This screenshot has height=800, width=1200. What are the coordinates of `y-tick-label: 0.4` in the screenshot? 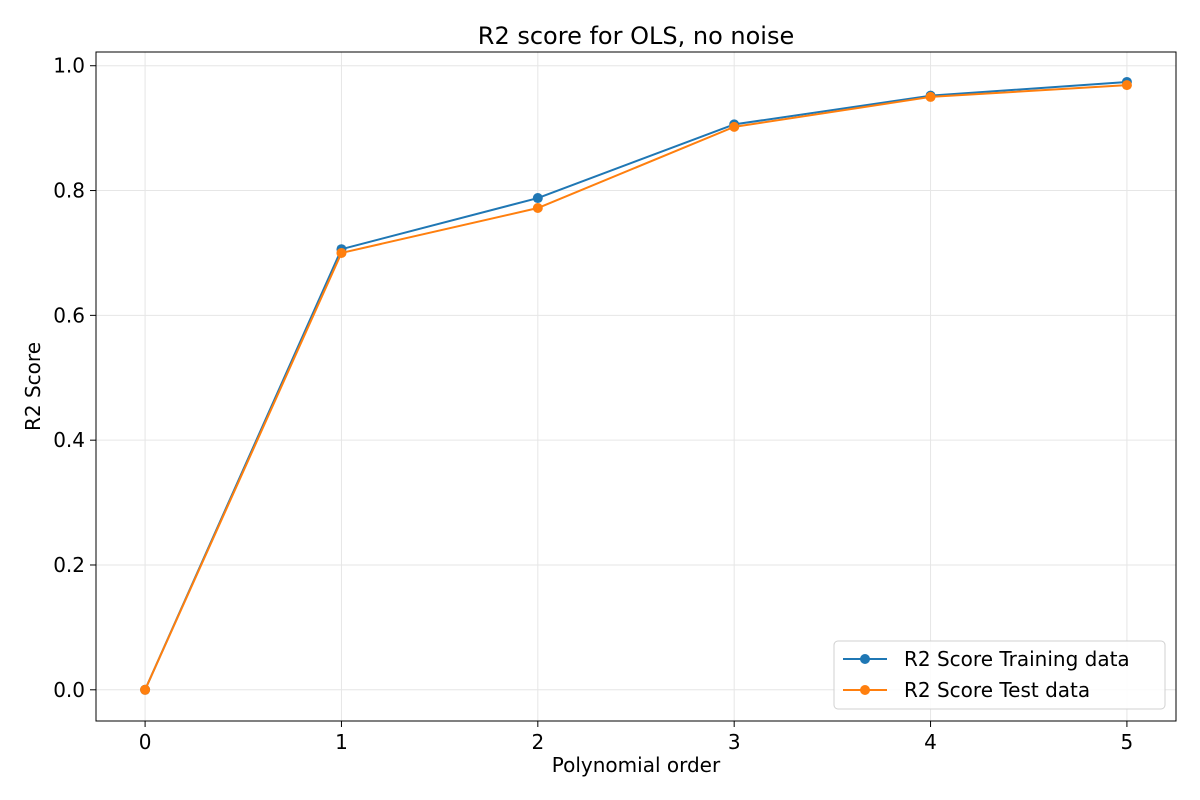 It's located at (69, 440).